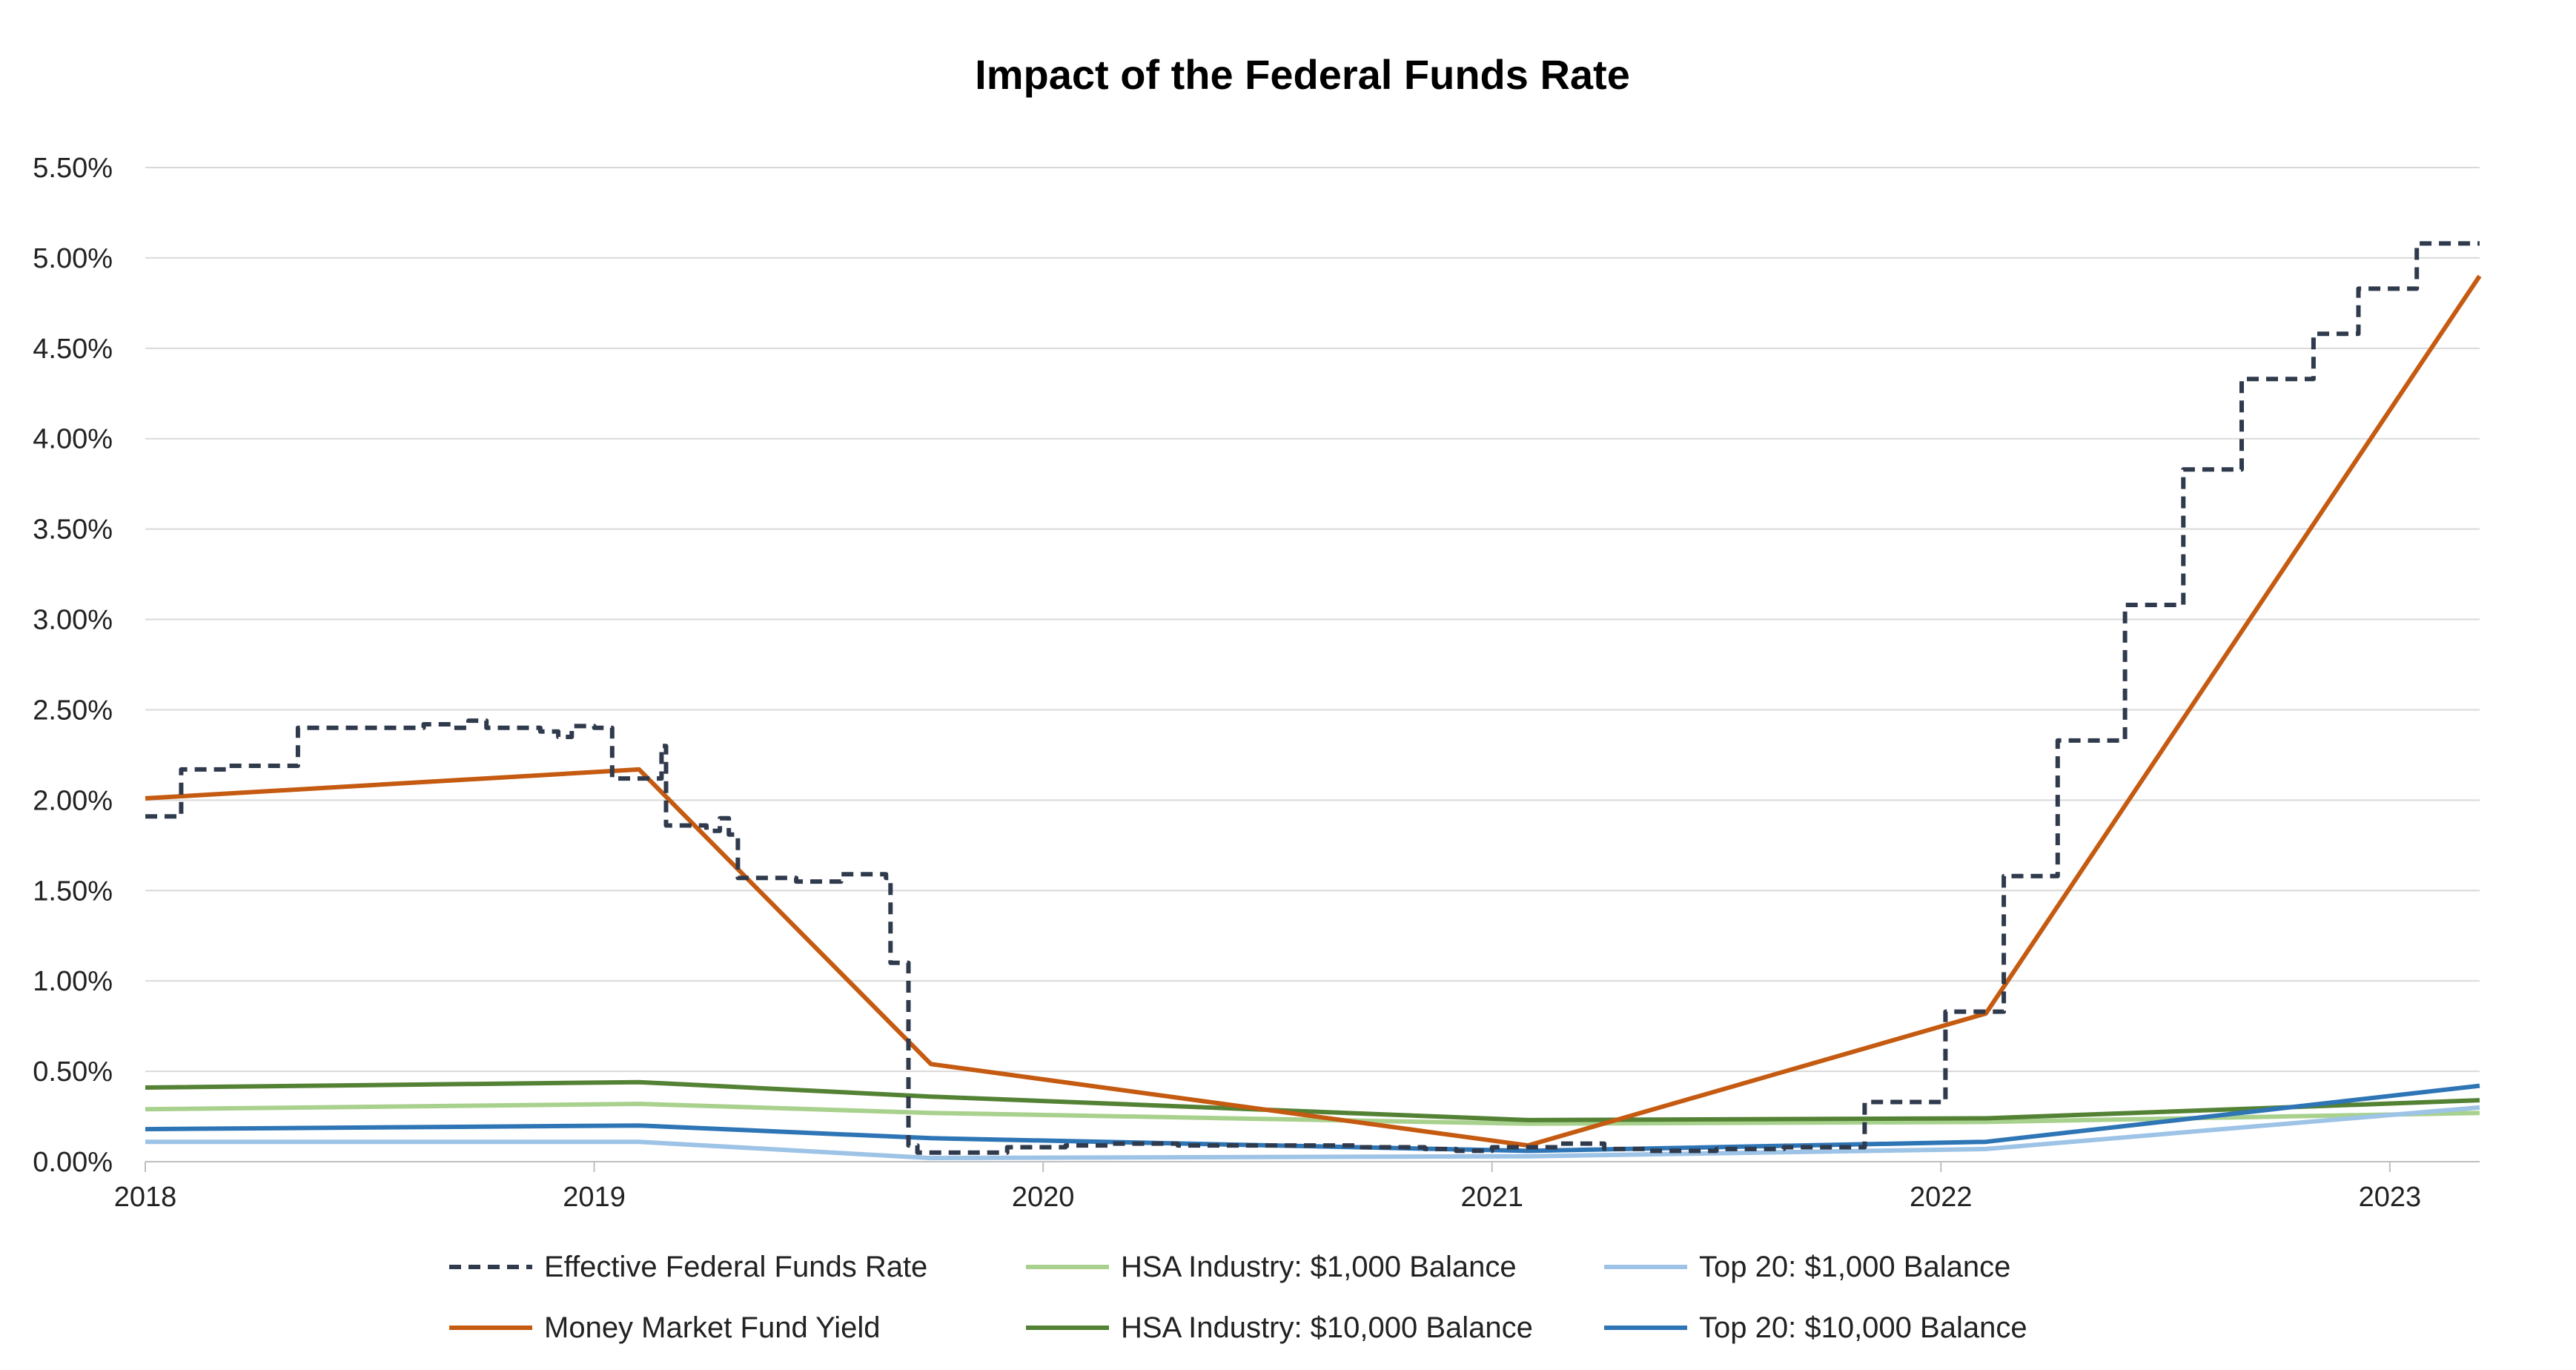  I want to click on x-tick-label: 2022, so click(1941, 1197).